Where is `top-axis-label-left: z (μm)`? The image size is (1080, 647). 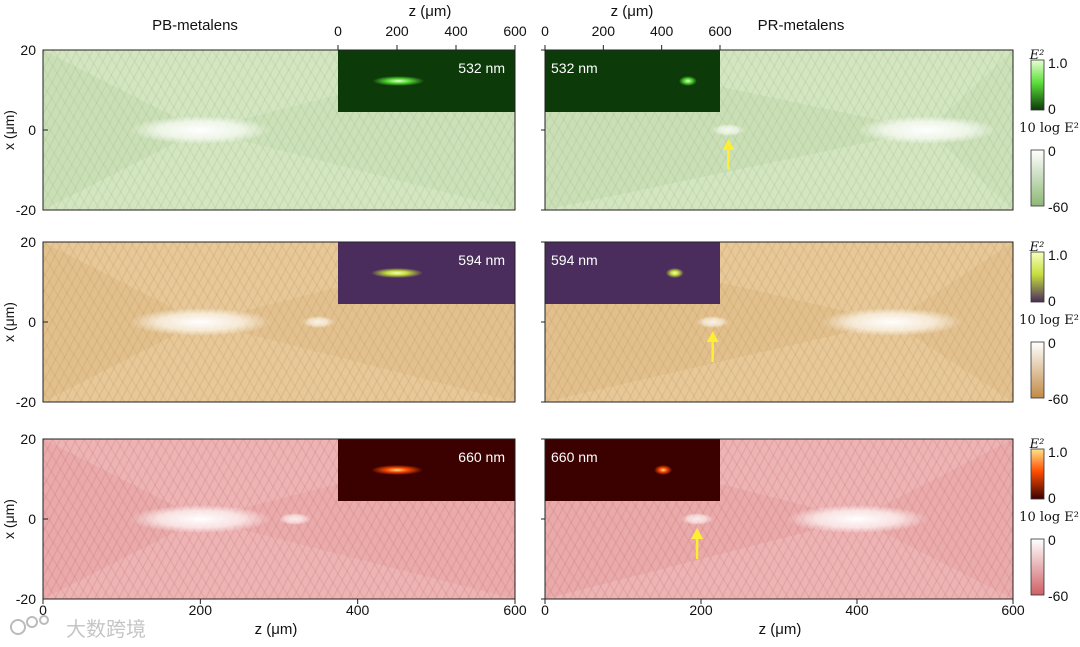
top-axis-label-left: z (μm) is located at coordinates (430, 11).